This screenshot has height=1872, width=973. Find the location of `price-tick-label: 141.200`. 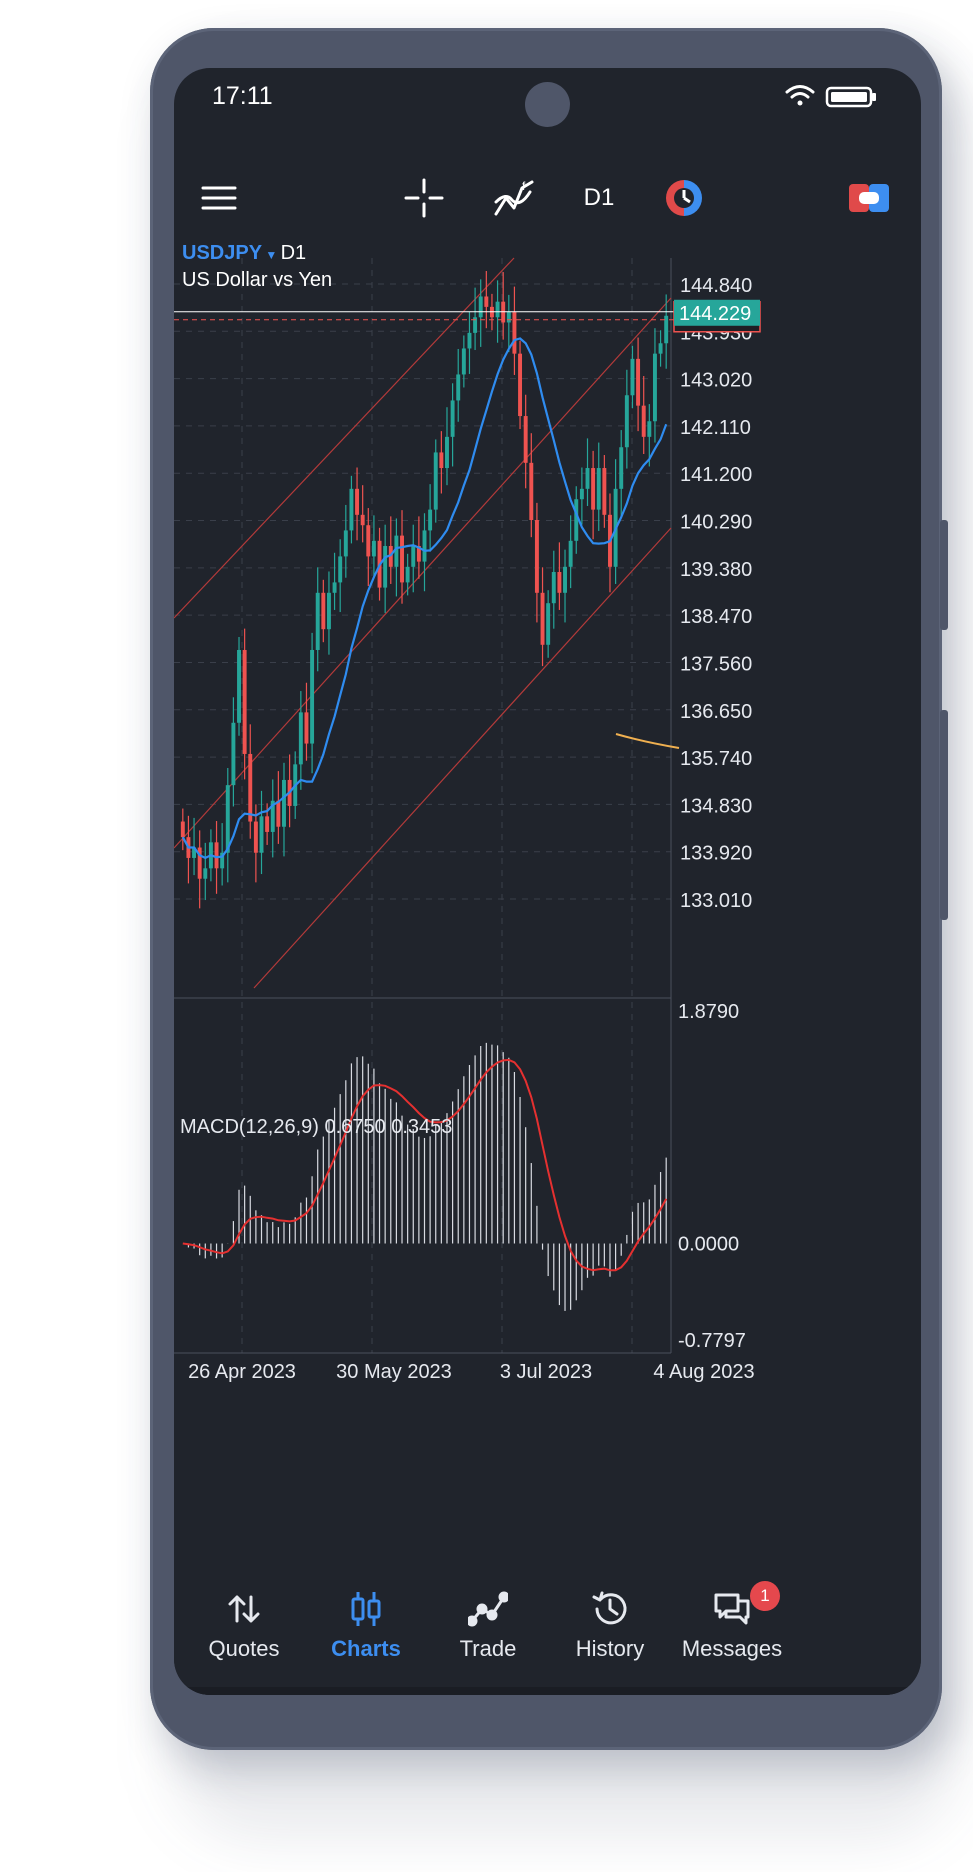

price-tick-label: 141.200 is located at coordinates (716, 475).